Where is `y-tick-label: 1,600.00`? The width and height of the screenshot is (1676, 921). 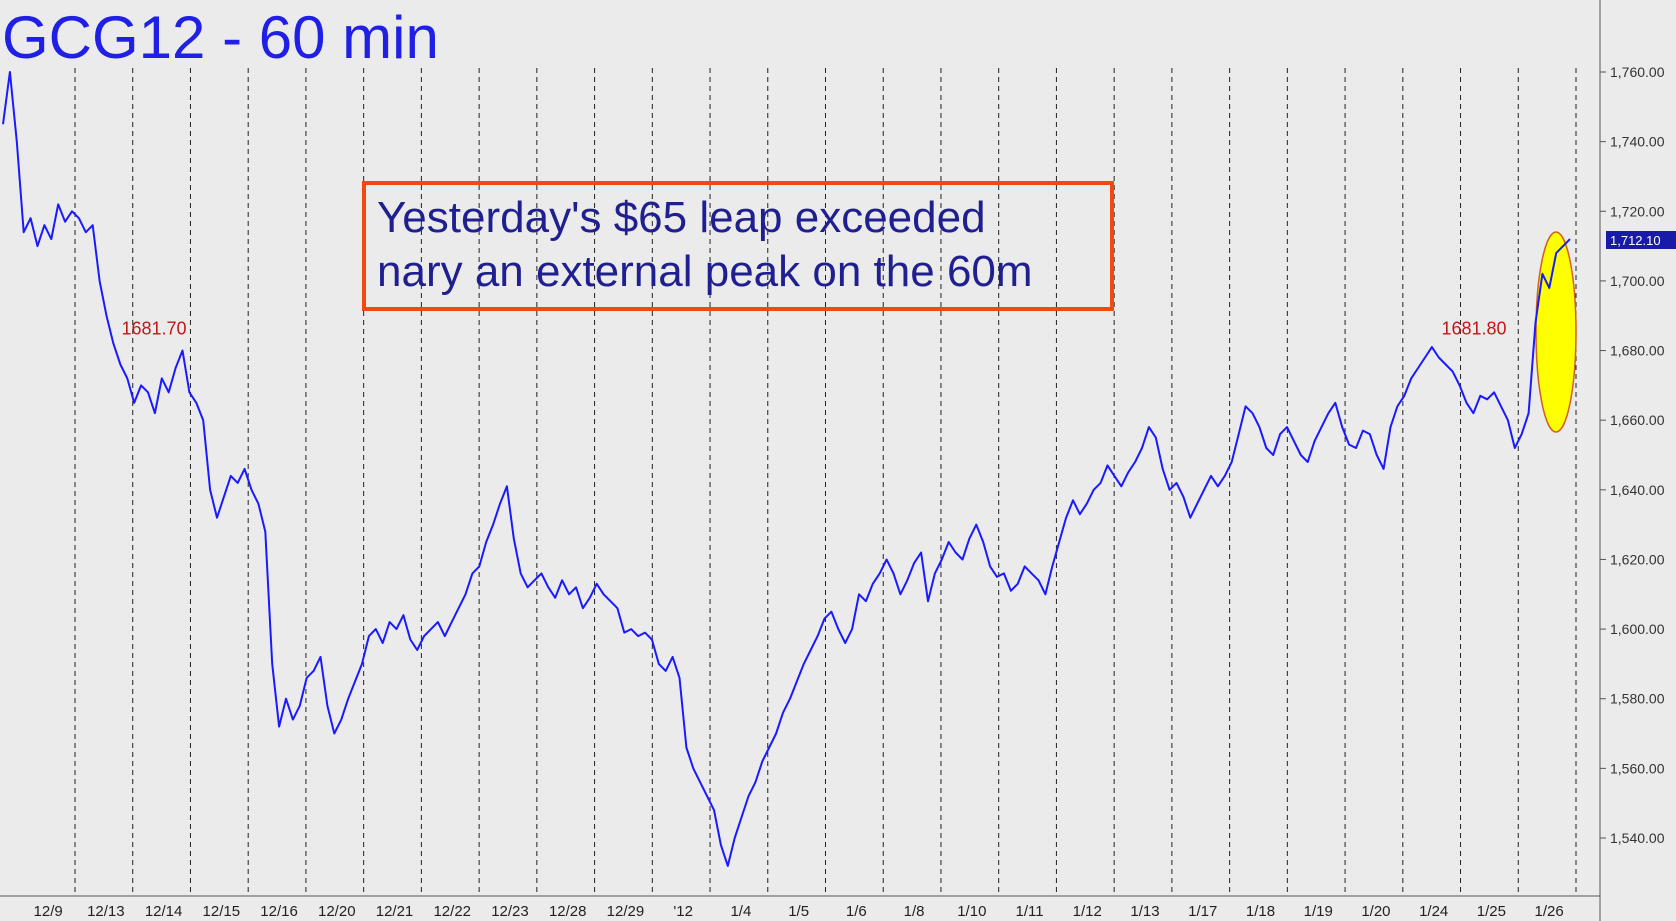
y-tick-label: 1,600.00 is located at coordinates (1637, 629).